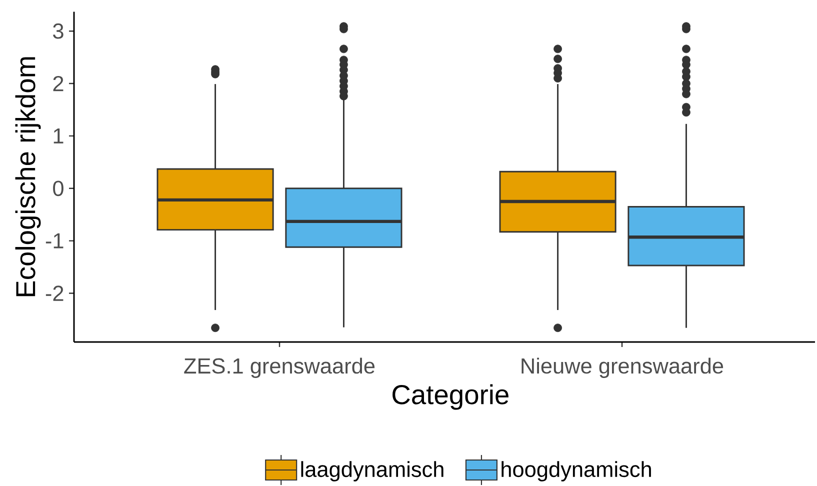 The width and height of the screenshot is (817, 486). Describe the element at coordinates (58, 188) in the screenshot. I see `y-tick-label: 0` at that location.